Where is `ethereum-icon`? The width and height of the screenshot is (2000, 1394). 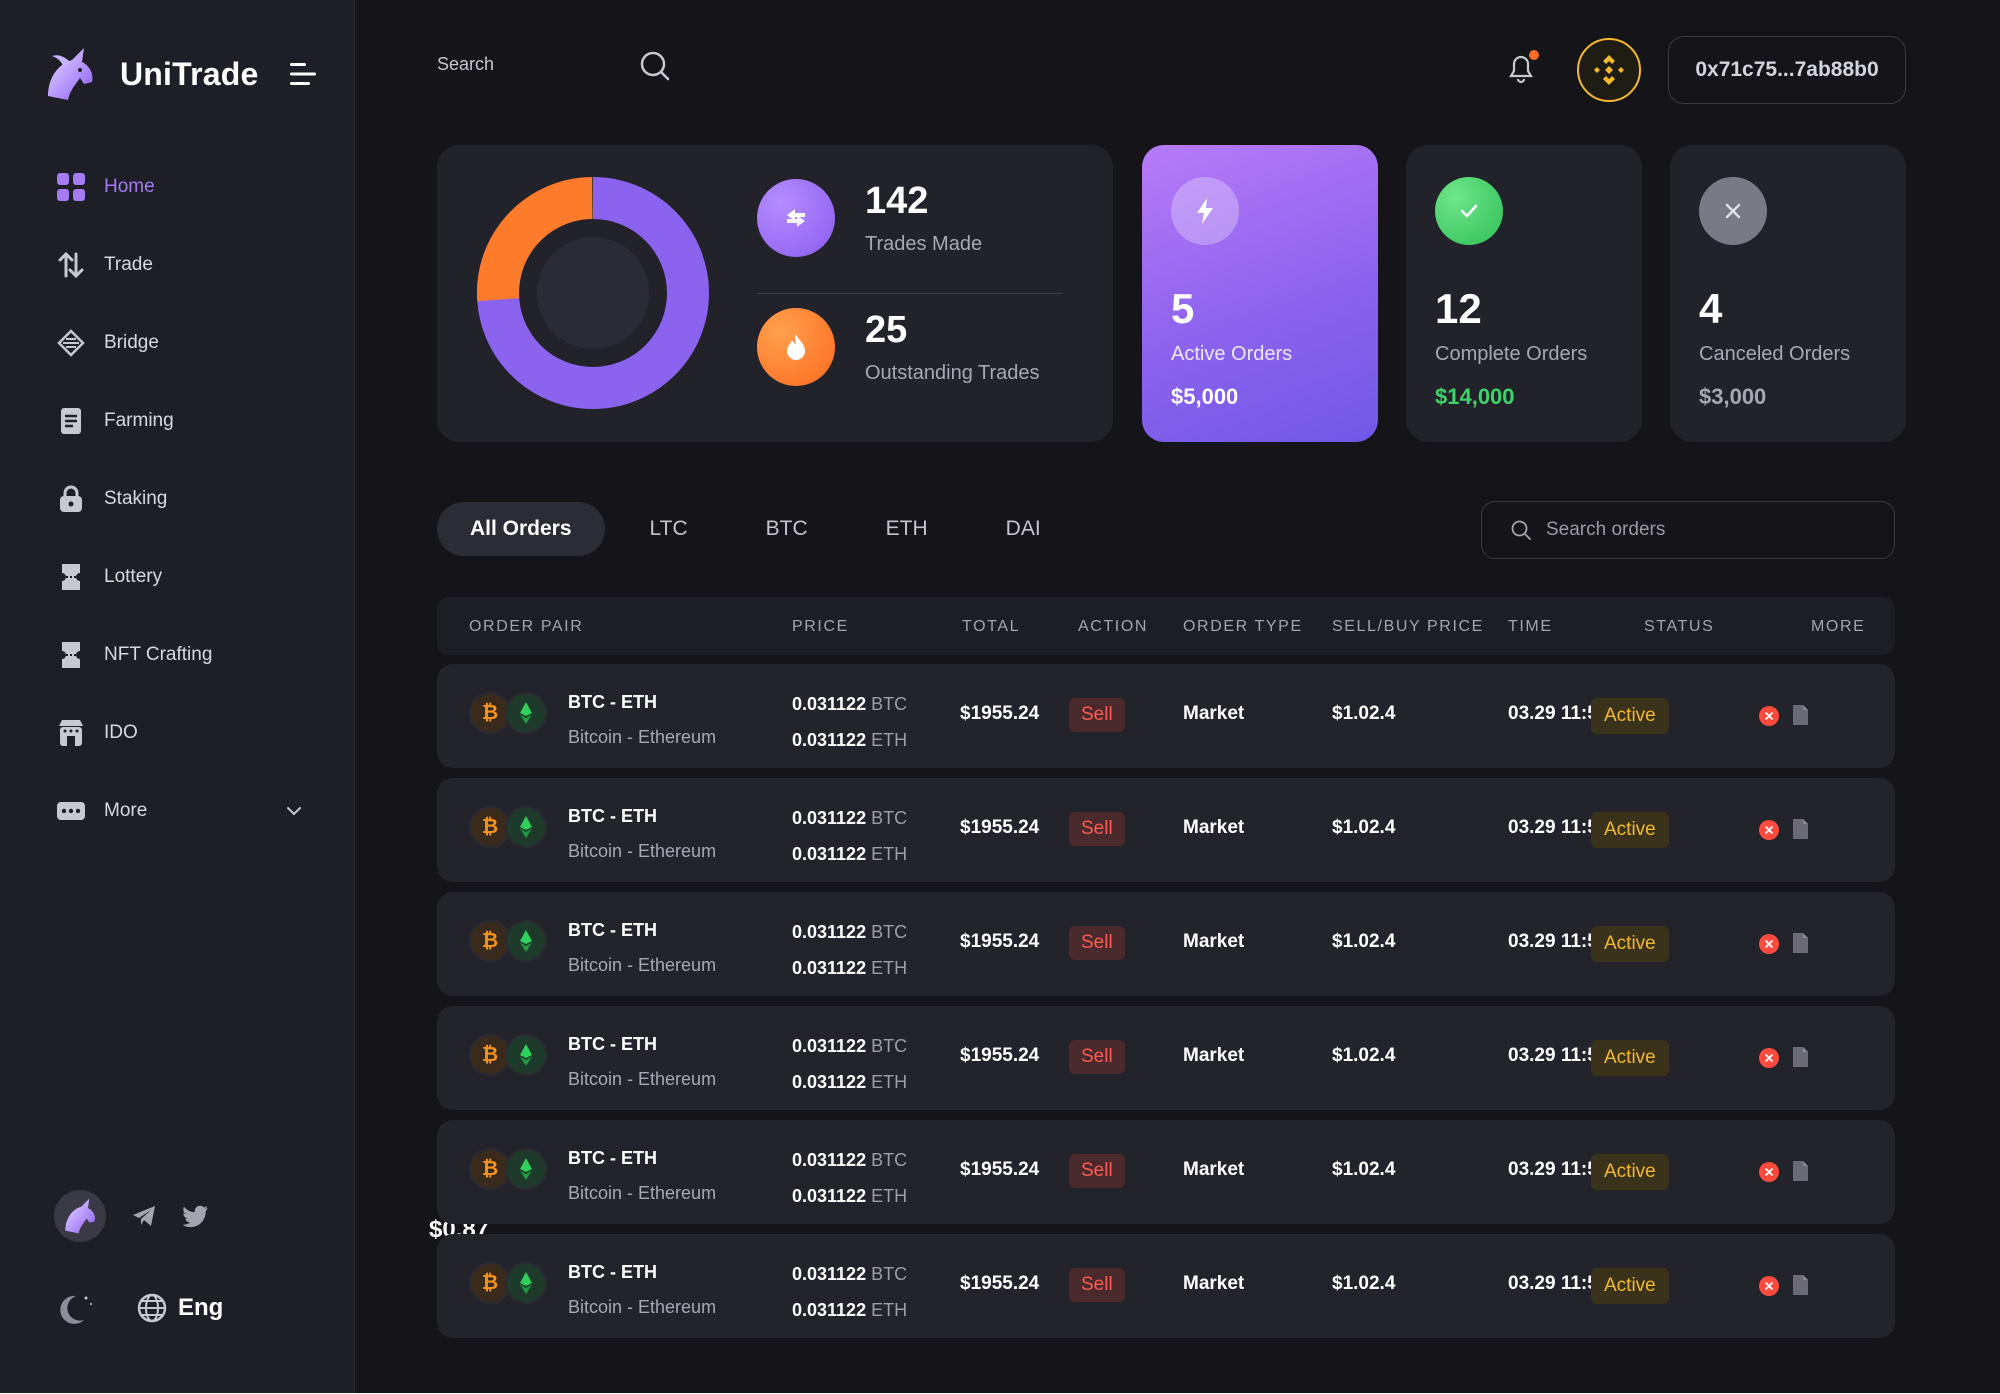 ethereum-icon is located at coordinates (526, 827).